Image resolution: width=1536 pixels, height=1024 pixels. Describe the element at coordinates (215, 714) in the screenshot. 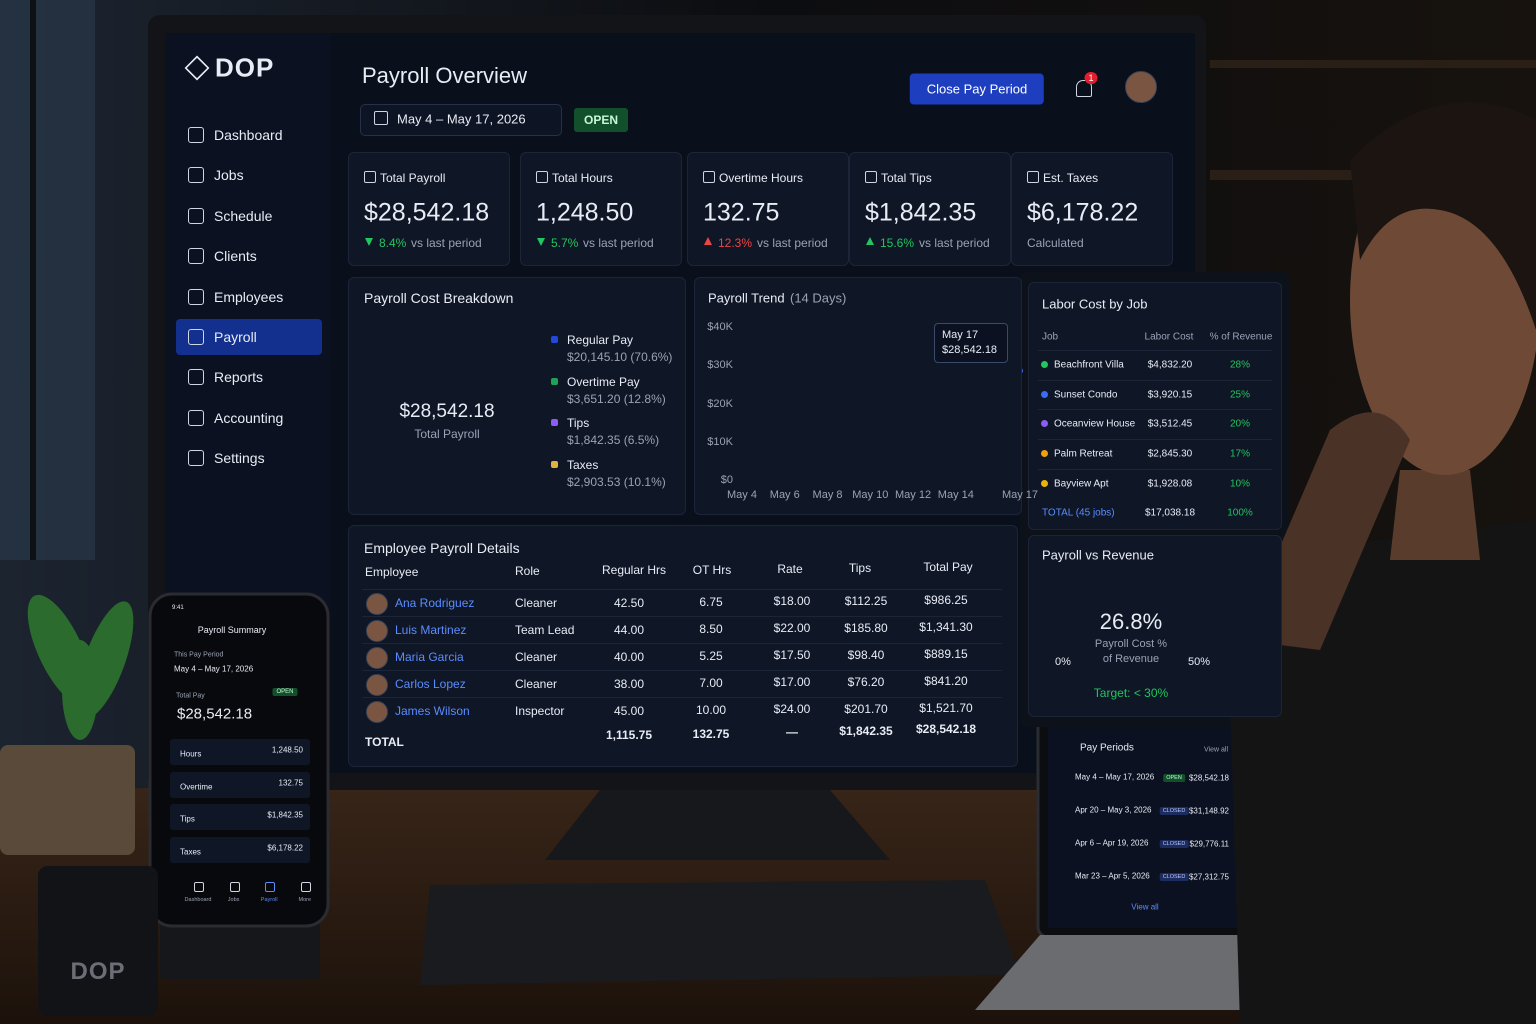

I see `phone-total: $28,542.18` at that location.